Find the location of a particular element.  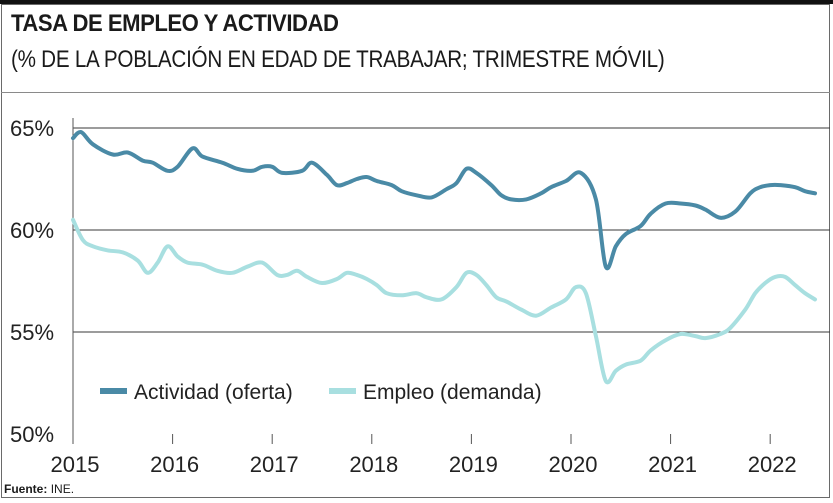

source-label: Fuente: is located at coordinates (26, 489).